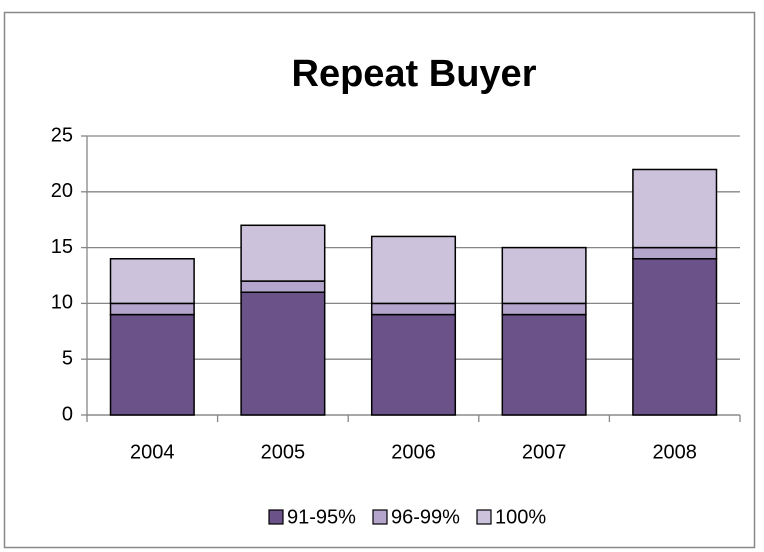 The width and height of the screenshot is (764, 552). What do you see at coordinates (544, 452) in the screenshot?
I see `x-tick-label: 2007` at bounding box center [544, 452].